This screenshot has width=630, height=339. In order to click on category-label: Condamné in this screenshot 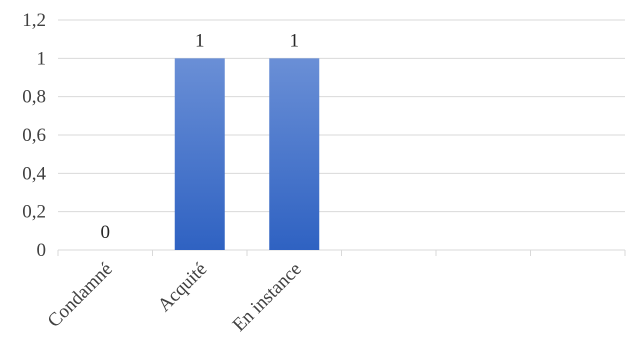, I will do `click(80, 295)`.